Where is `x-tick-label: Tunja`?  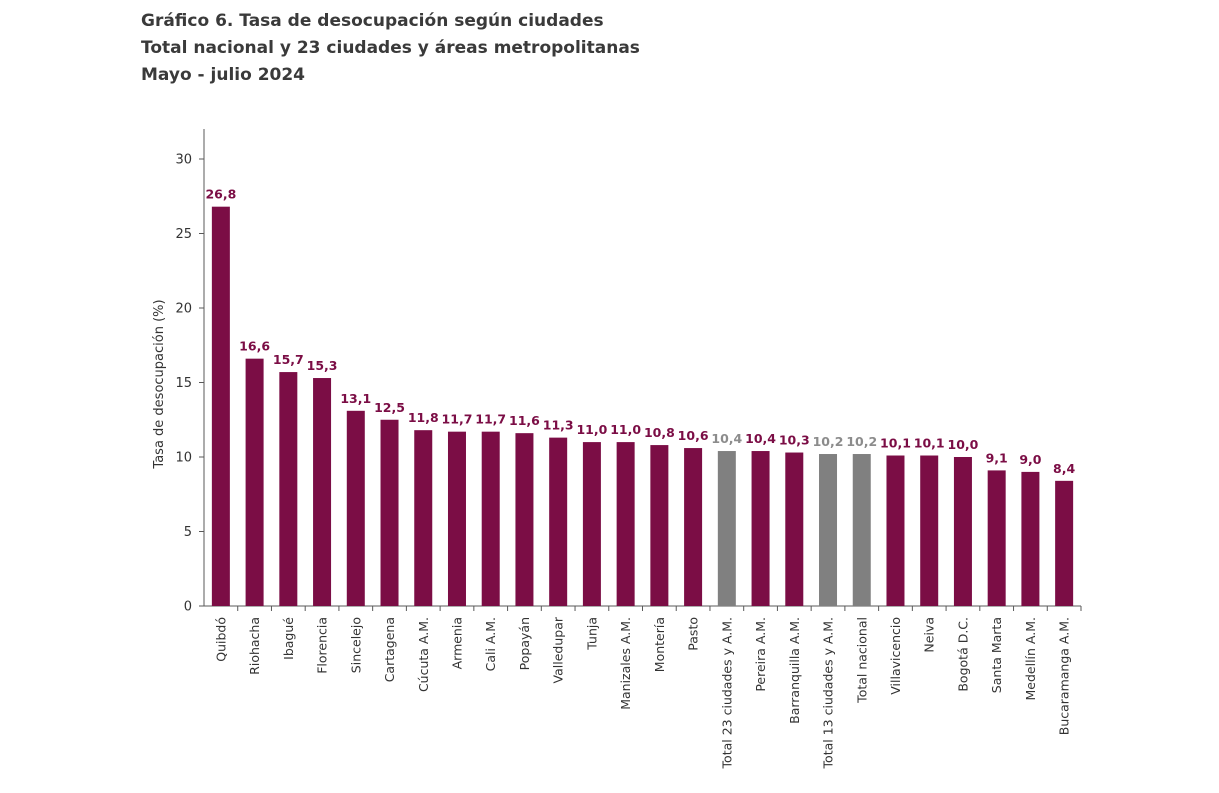
x-tick-label: Tunja is located at coordinates (591, 634).